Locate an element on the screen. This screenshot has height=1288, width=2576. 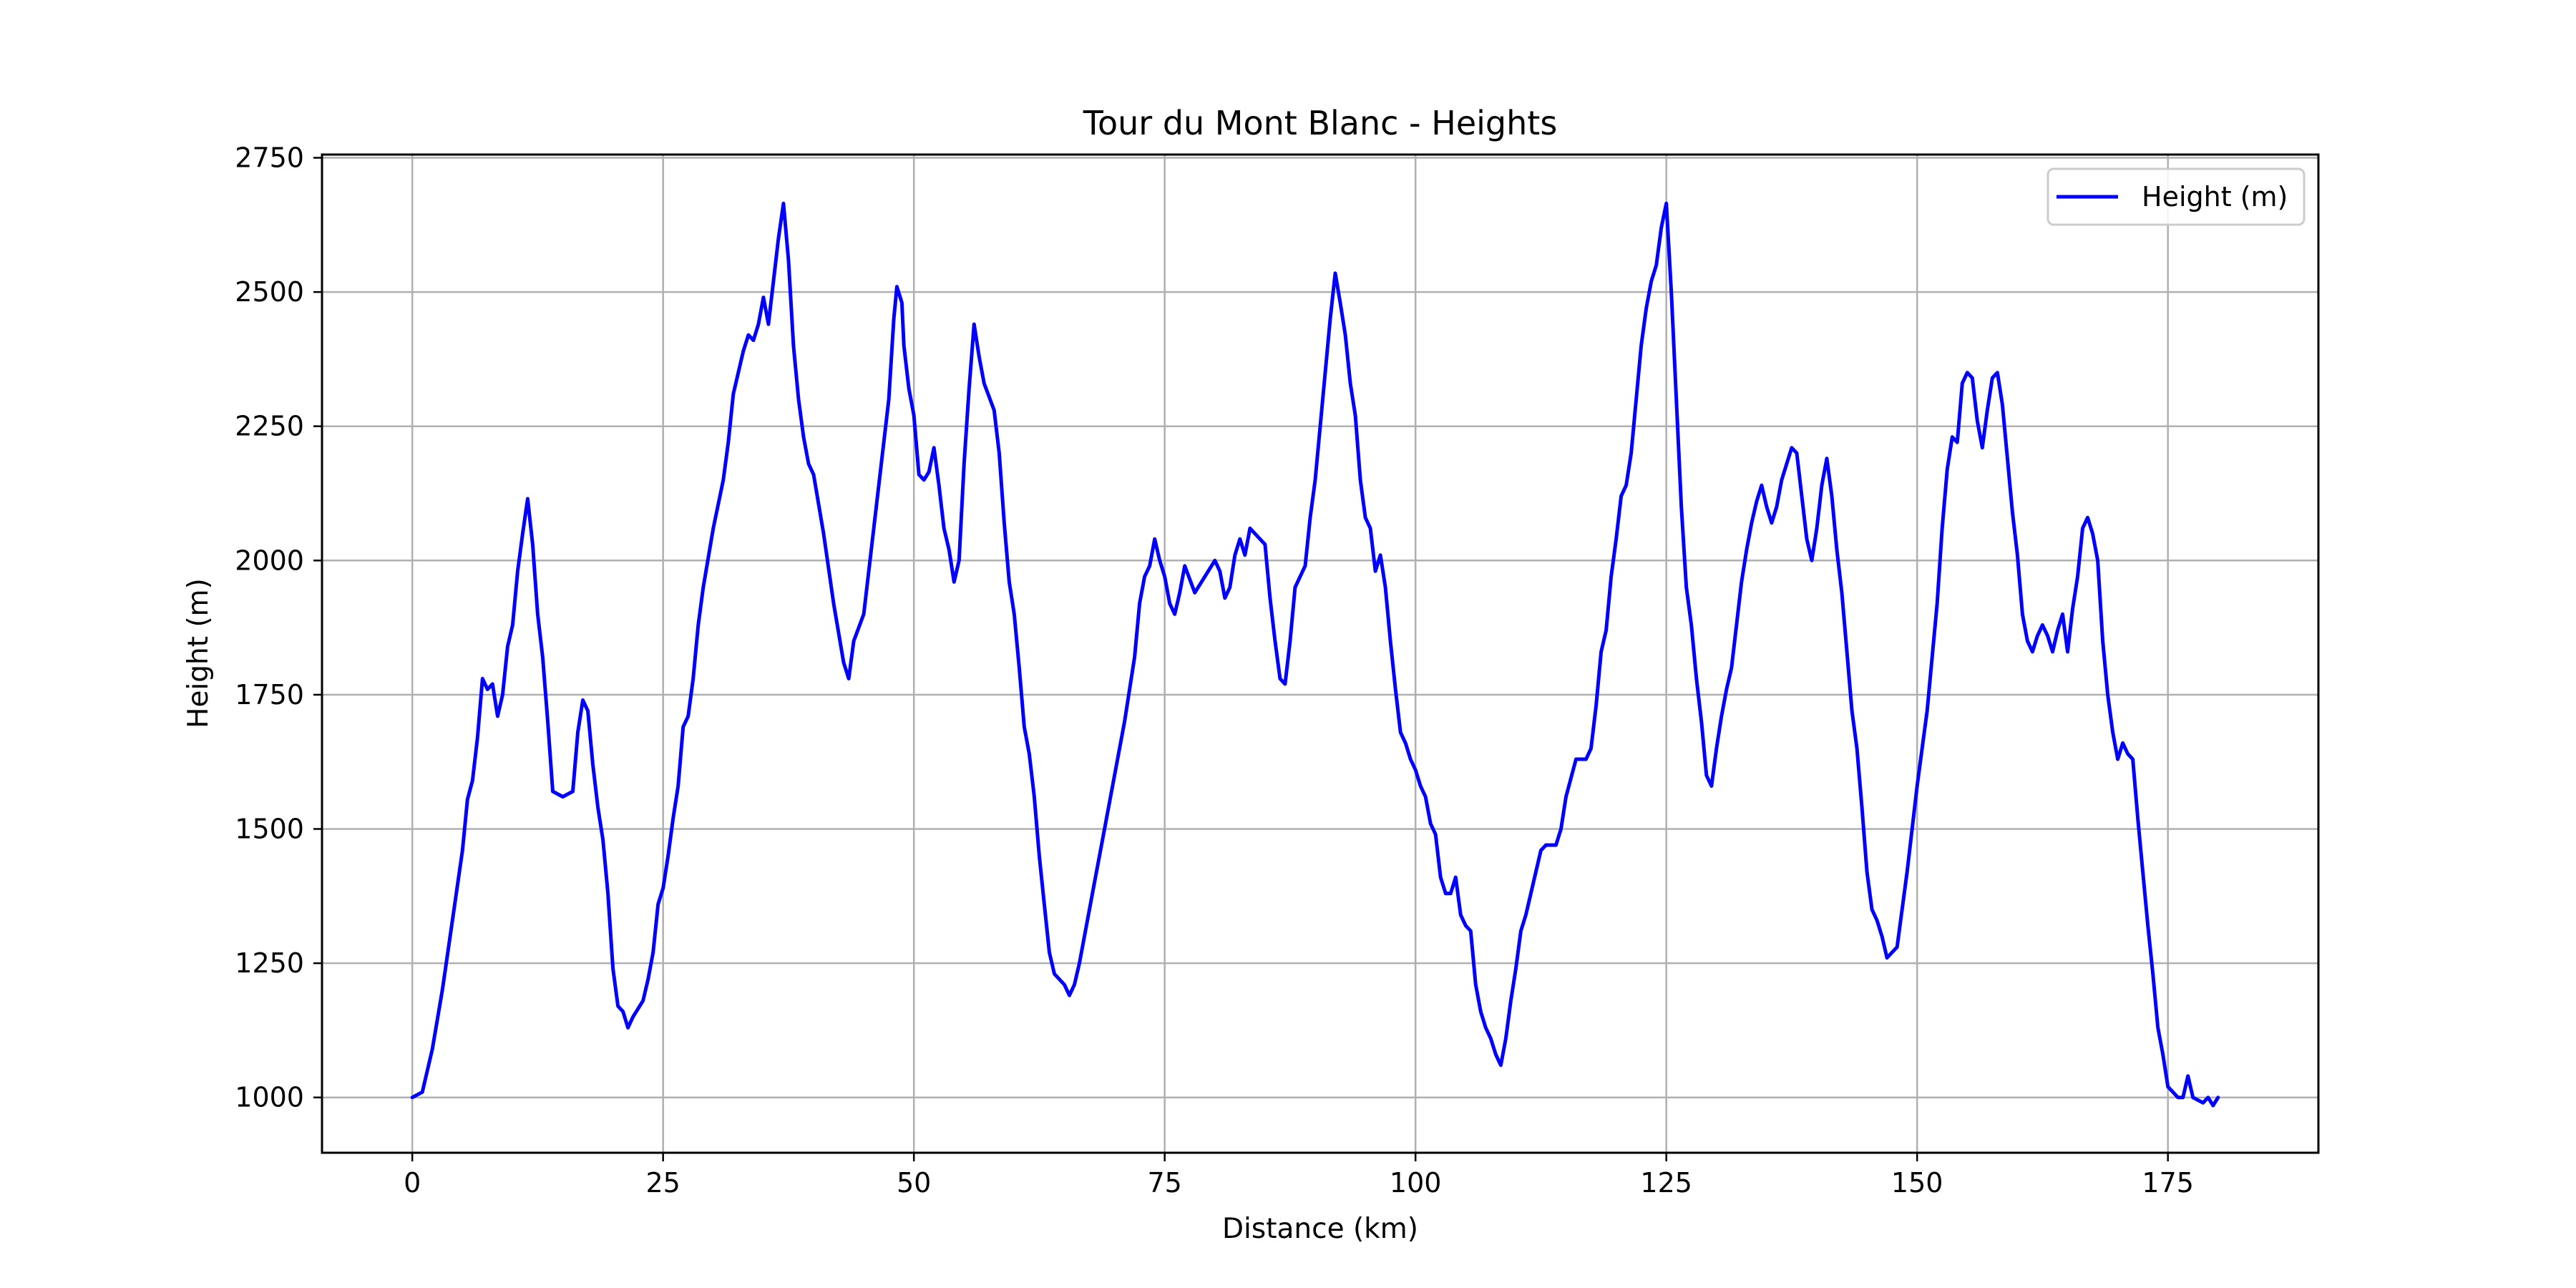
legend: Height (m) is located at coordinates (2176, 196).